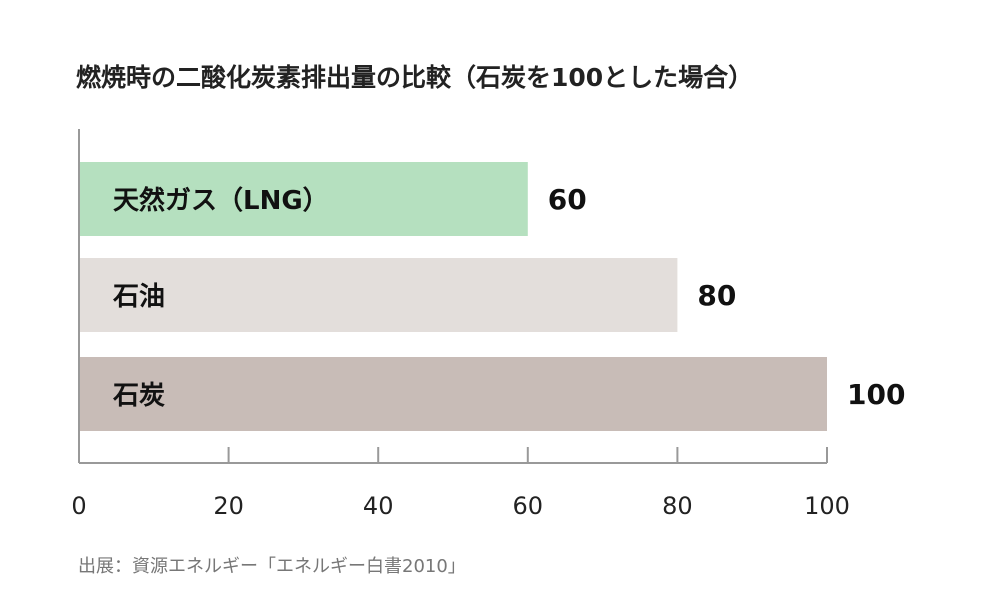 The height and width of the screenshot is (616, 1008). Describe the element at coordinates (138, 297) in the screenshot. I see `bar-label-1: 石油` at that location.